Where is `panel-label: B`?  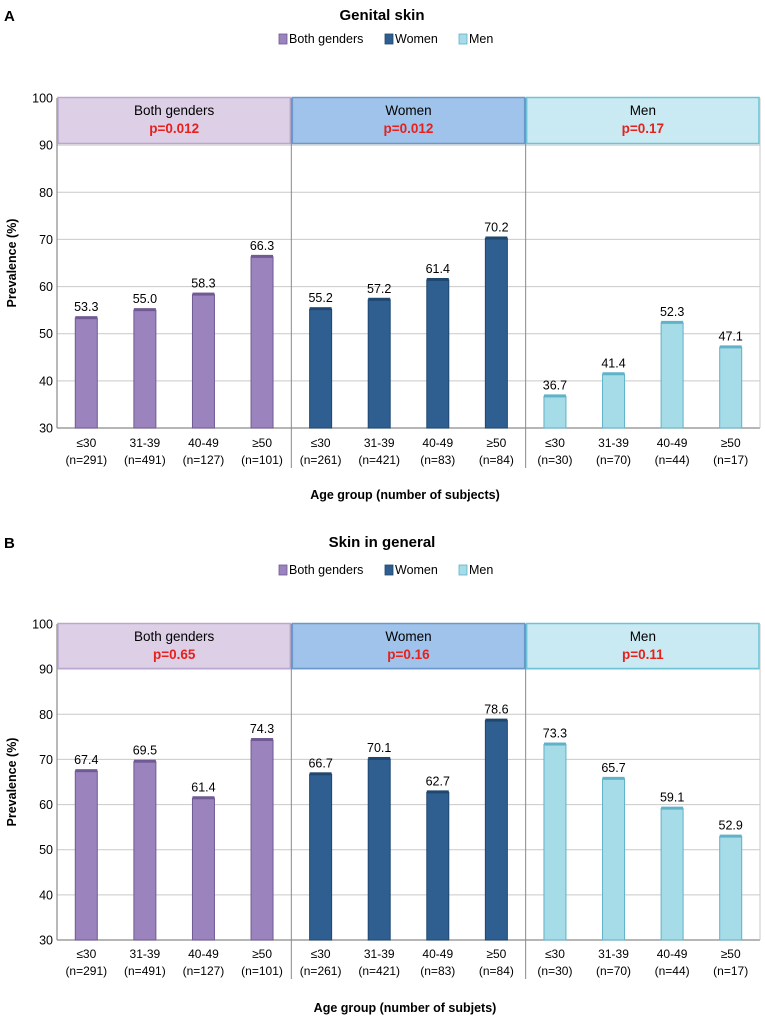
panel-label: B is located at coordinates (9, 543).